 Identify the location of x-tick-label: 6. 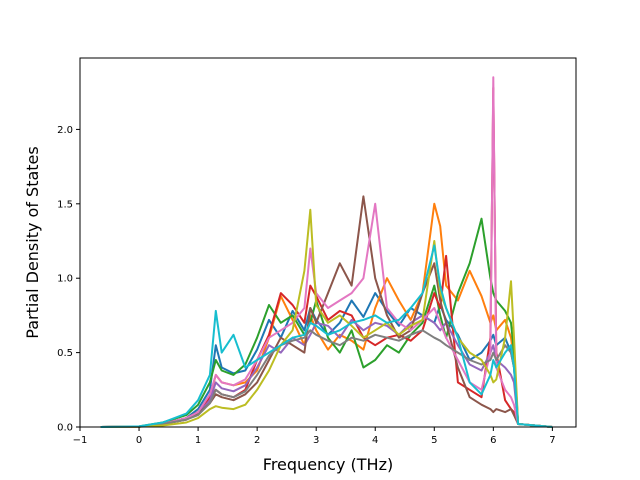
(493, 440).